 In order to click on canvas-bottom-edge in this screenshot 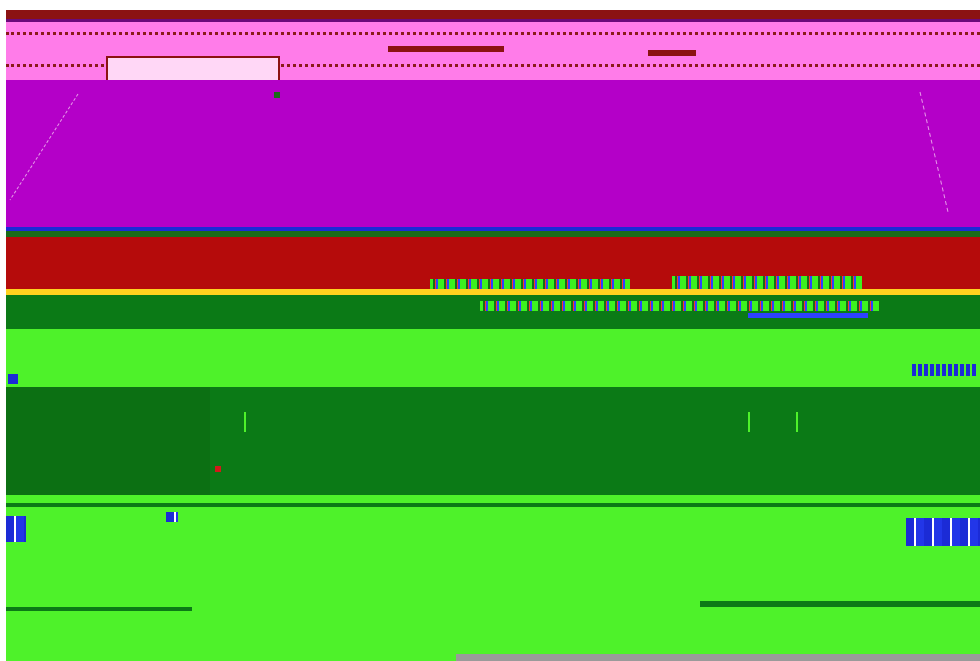, I will do `click(493, 229)`.